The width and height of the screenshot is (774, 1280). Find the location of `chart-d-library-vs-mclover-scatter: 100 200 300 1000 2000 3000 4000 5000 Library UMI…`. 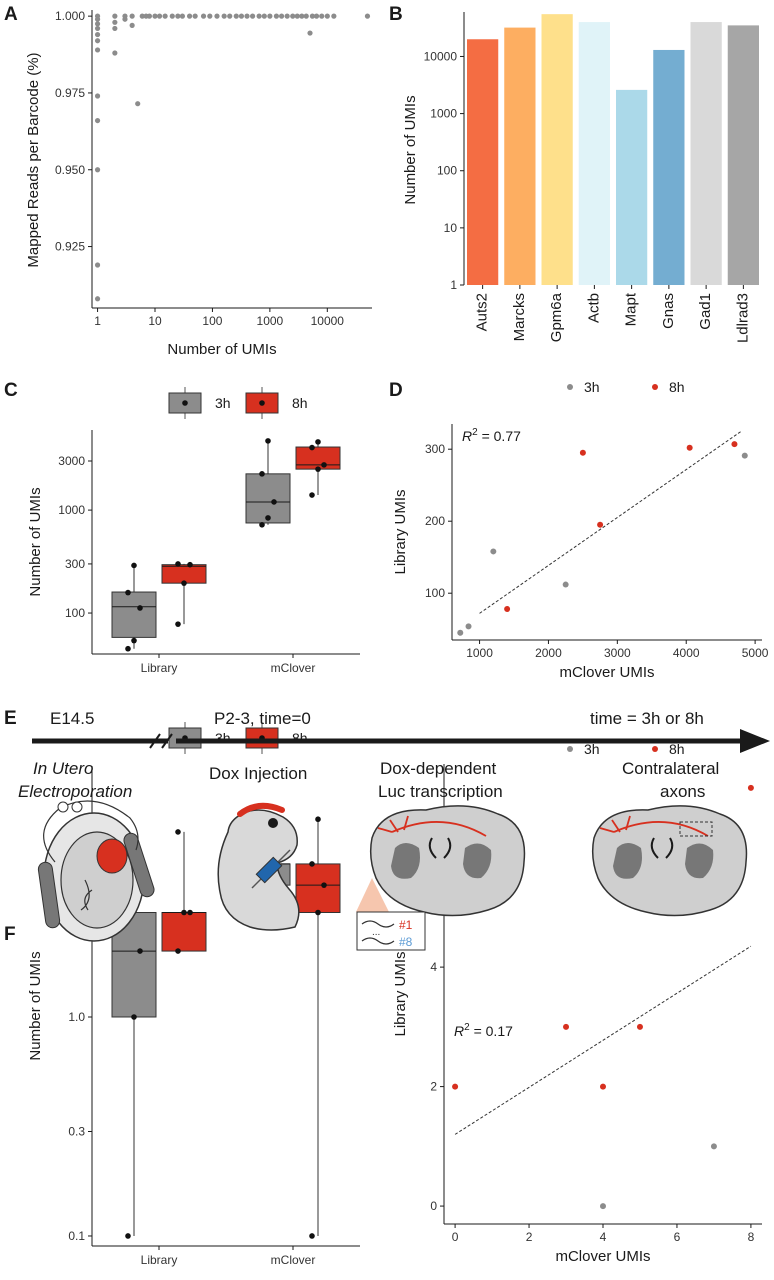

chart-d-library-vs-mclover-scatter: 100 200 300 1000 2000 3000 4000 5000 Library UMI… is located at coordinates (580, 530).